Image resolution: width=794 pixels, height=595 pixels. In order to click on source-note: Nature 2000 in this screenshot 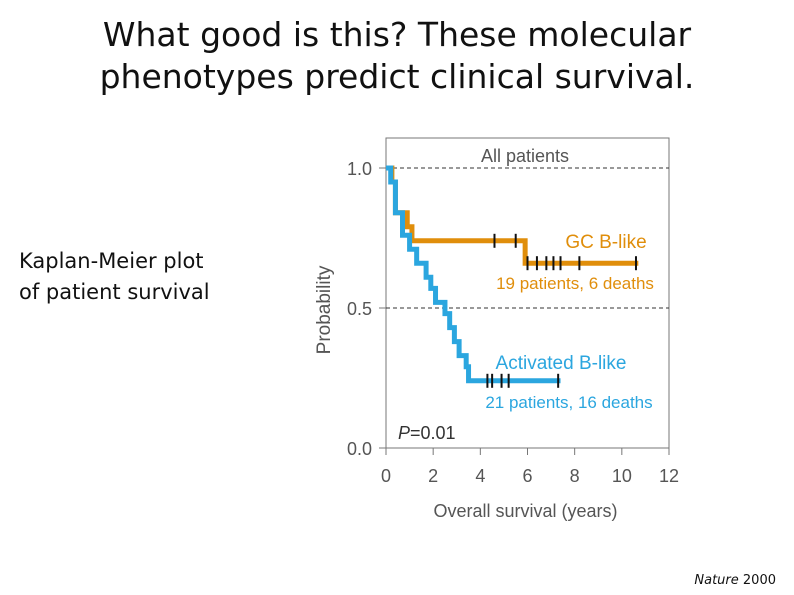, I will do `click(735, 580)`.